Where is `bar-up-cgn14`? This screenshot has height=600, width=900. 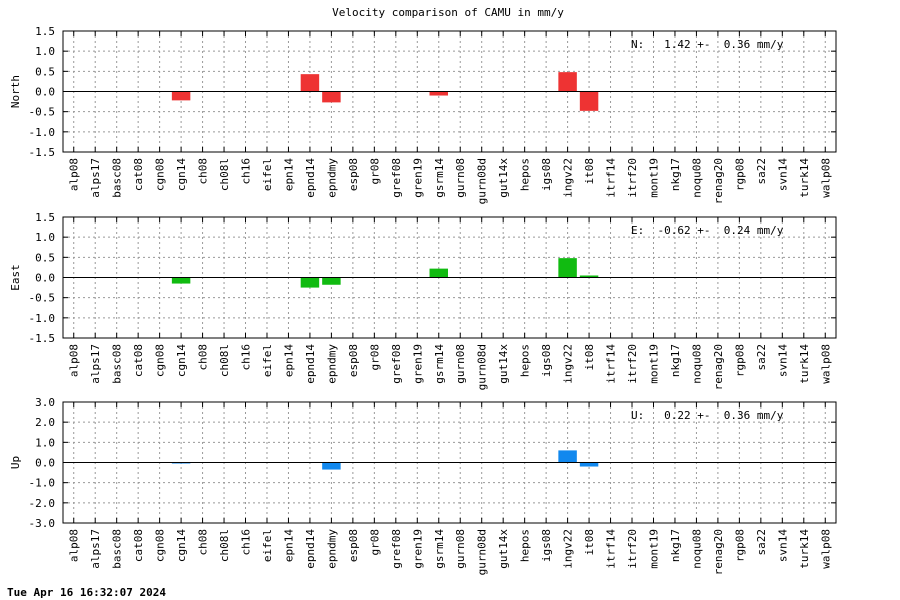 bar-up-cgn14 is located at coordinates (181, 463).